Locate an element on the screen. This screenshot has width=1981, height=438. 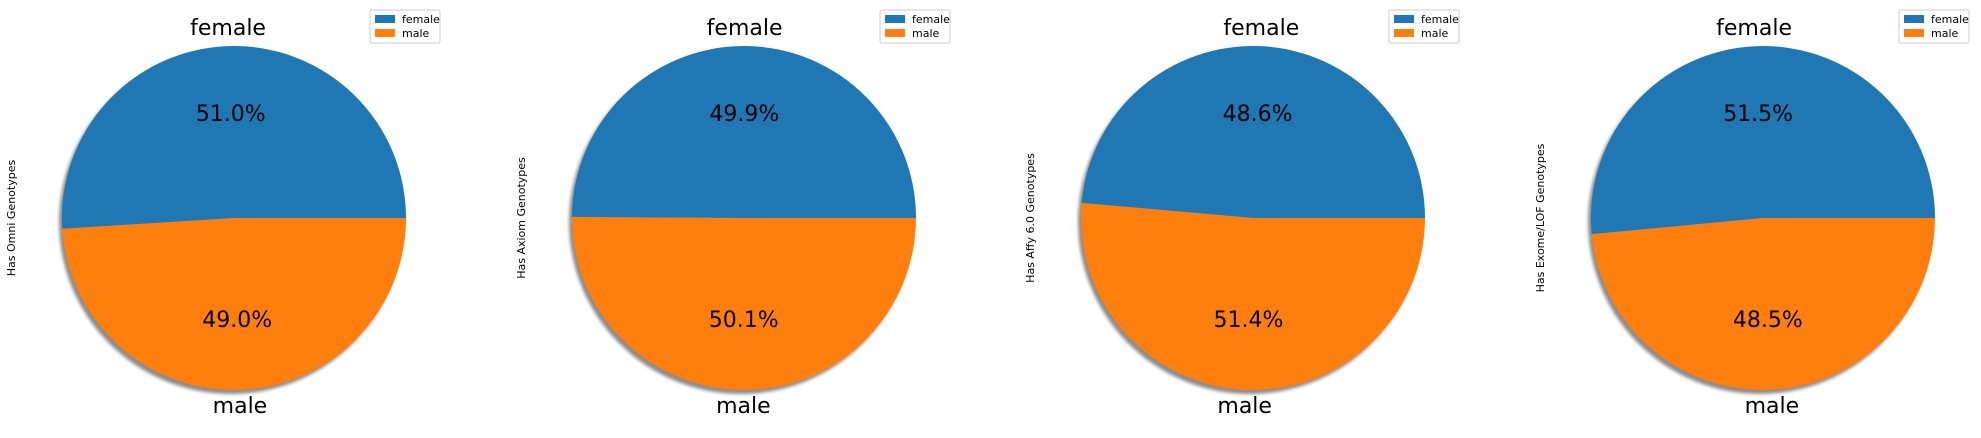
slice-percent-label: 51.0% is located at coordinates (231, 114).